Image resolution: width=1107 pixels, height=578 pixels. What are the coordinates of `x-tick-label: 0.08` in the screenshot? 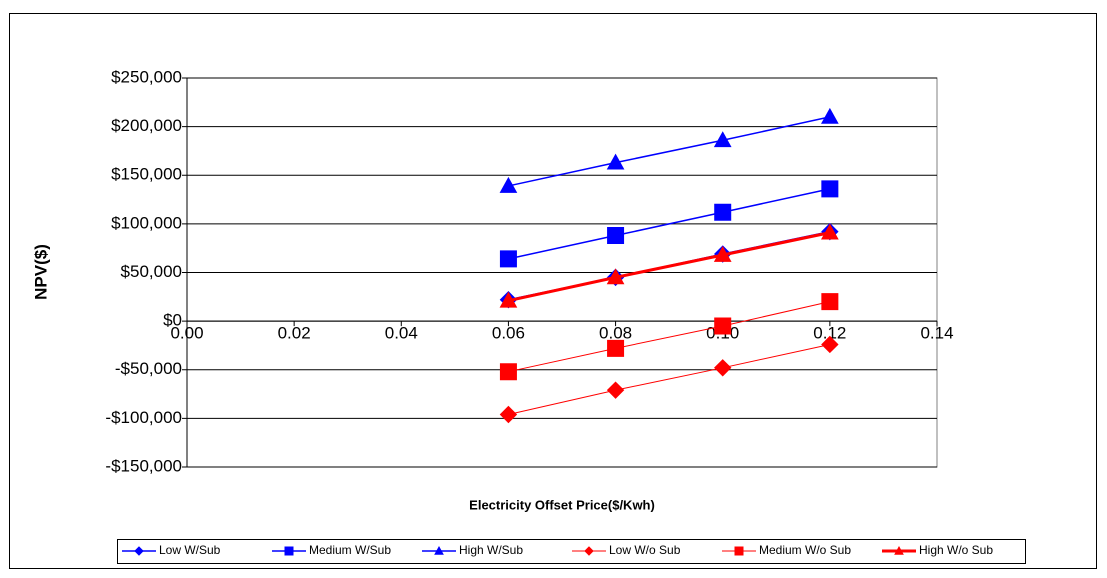 It's located at (615, 333).